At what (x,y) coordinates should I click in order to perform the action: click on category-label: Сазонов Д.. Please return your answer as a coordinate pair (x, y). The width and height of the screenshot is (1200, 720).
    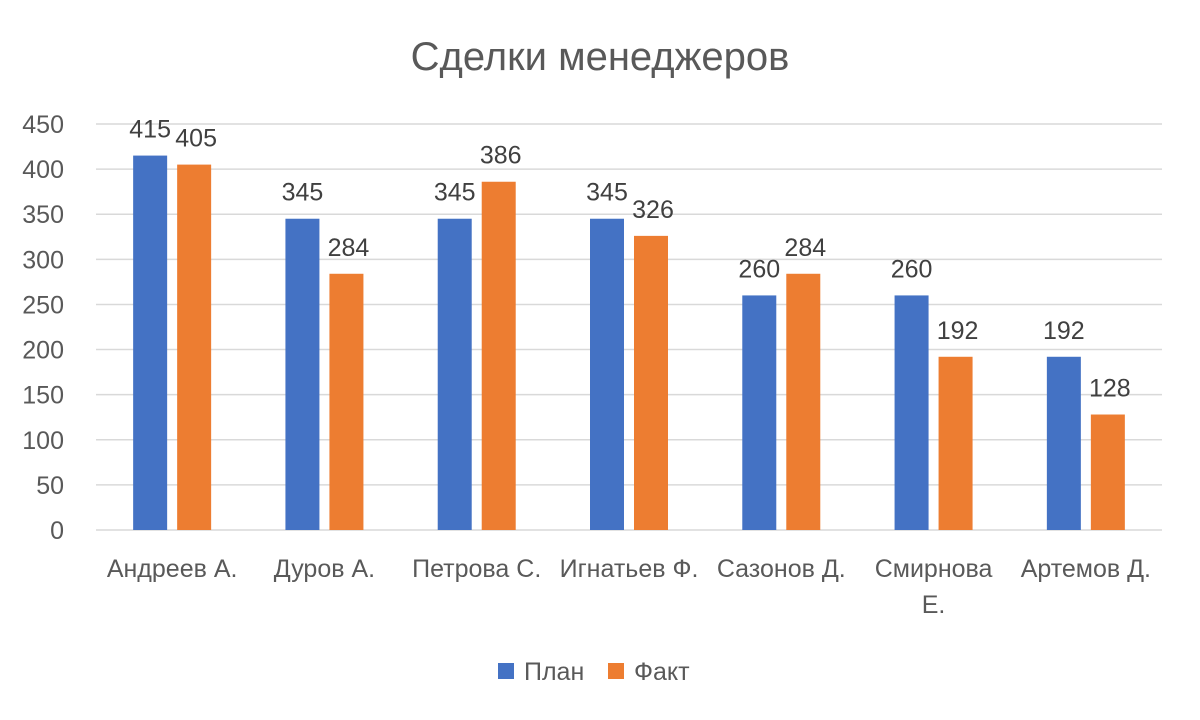
    Looking at the image, I should click on (781, 569).